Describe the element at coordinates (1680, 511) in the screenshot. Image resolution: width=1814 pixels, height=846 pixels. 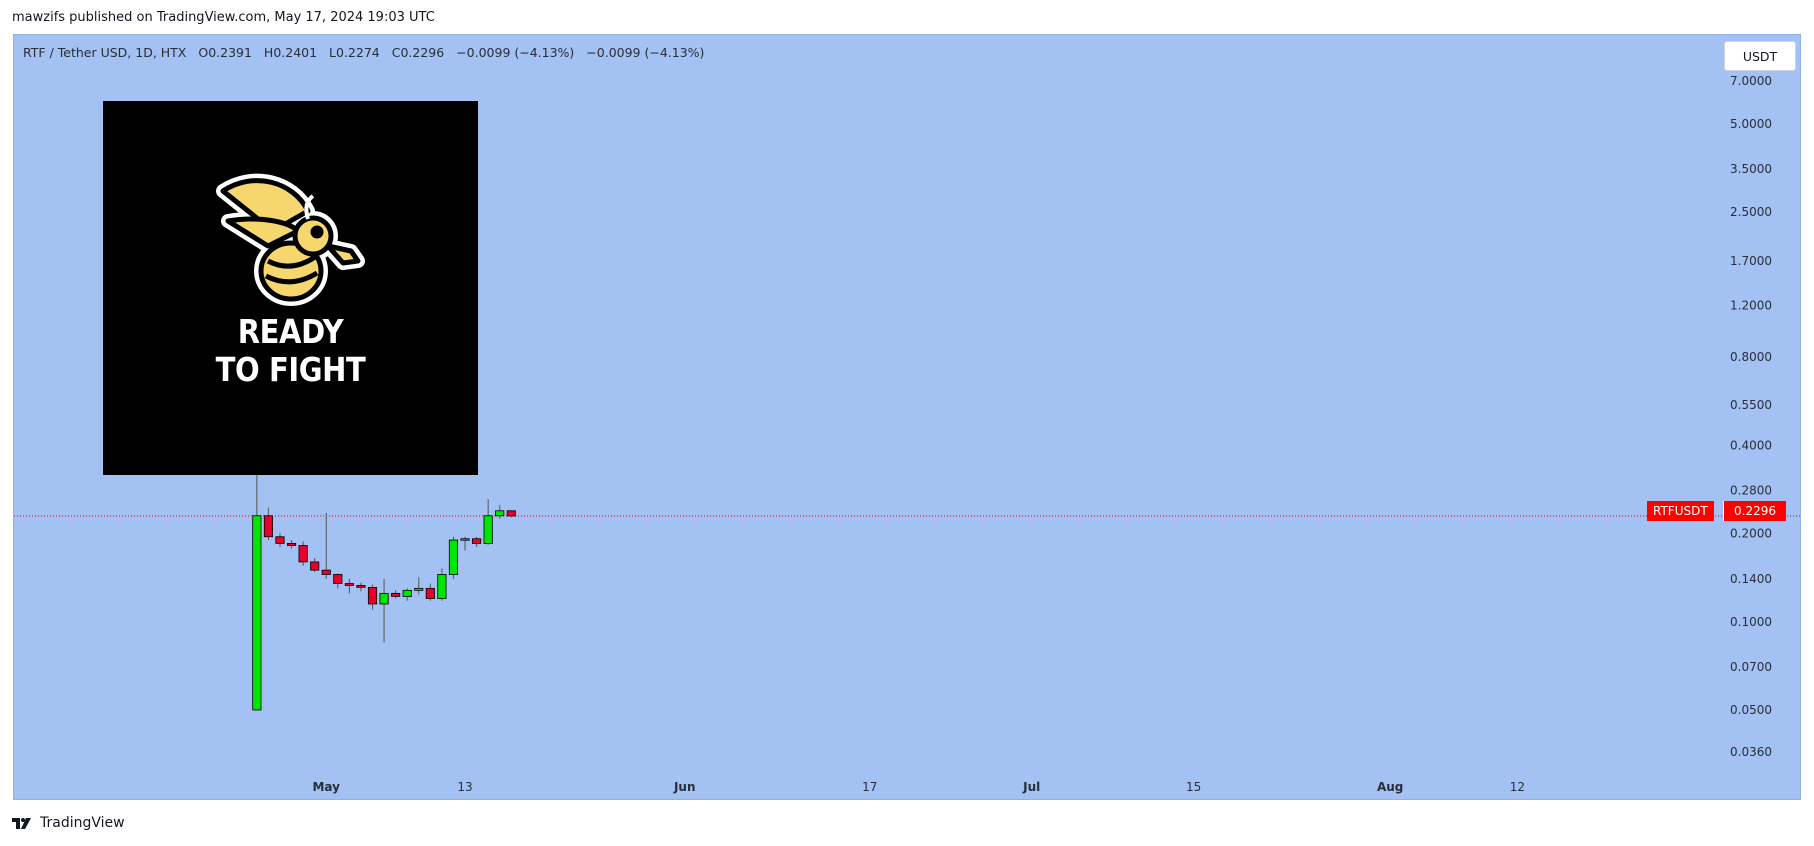
I see `last-price-symbol-tag: RTFUSDT` at that location.